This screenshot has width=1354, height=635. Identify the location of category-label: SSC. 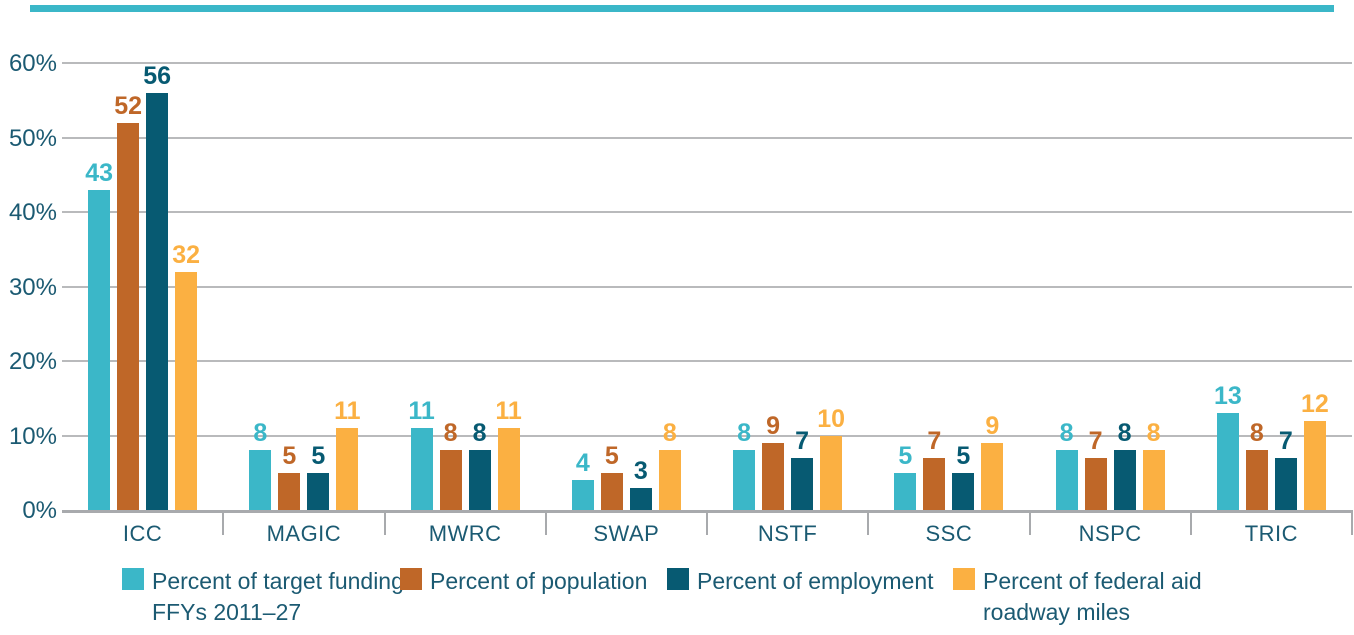
(949, 533).